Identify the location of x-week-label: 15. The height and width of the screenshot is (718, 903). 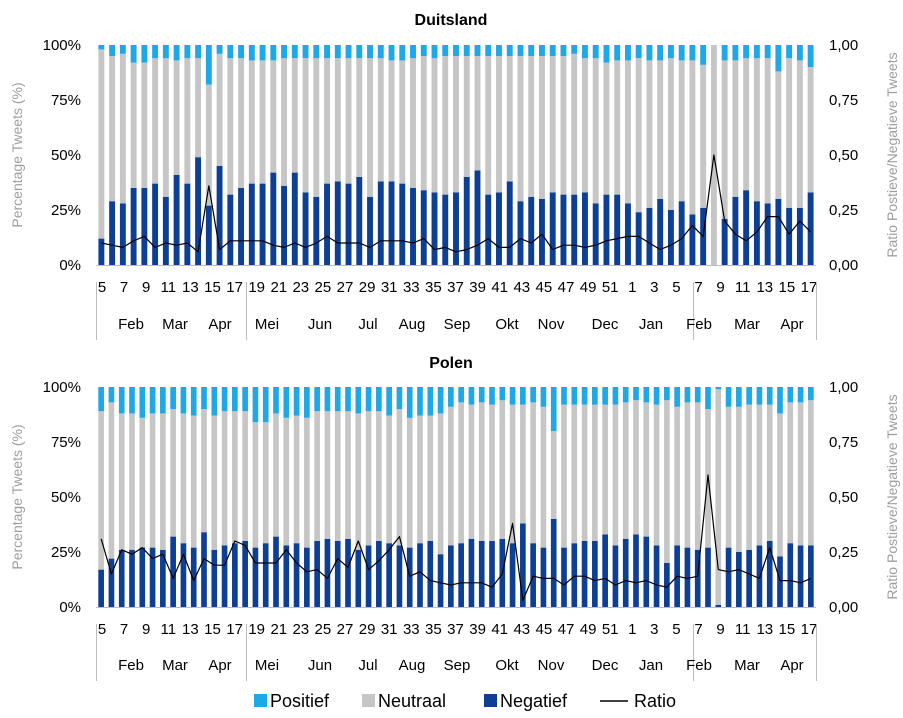
(212, 287).